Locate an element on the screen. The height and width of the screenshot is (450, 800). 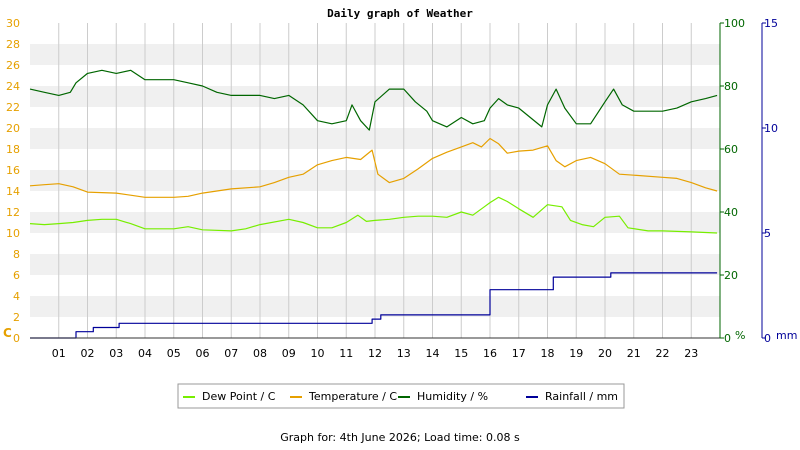
series-rainfall-mm-line is located at coordinates (374, 305).